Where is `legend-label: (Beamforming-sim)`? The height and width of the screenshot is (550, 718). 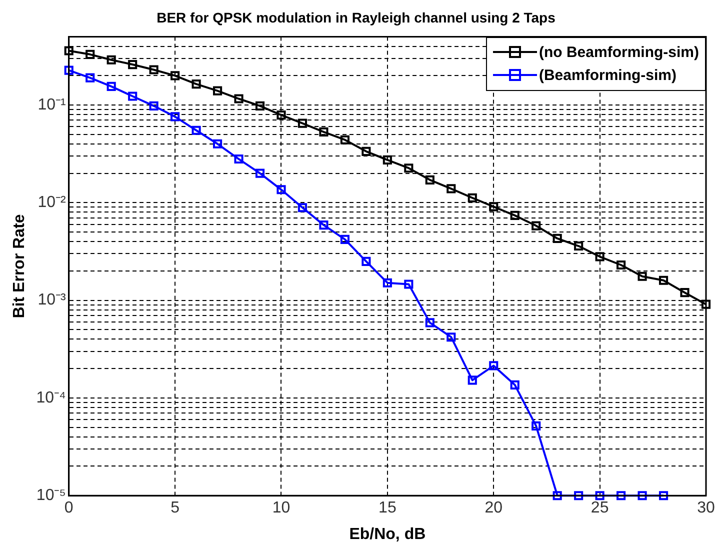
legend-label: (Beamforming-sim) is located at coordinates (607, 75).